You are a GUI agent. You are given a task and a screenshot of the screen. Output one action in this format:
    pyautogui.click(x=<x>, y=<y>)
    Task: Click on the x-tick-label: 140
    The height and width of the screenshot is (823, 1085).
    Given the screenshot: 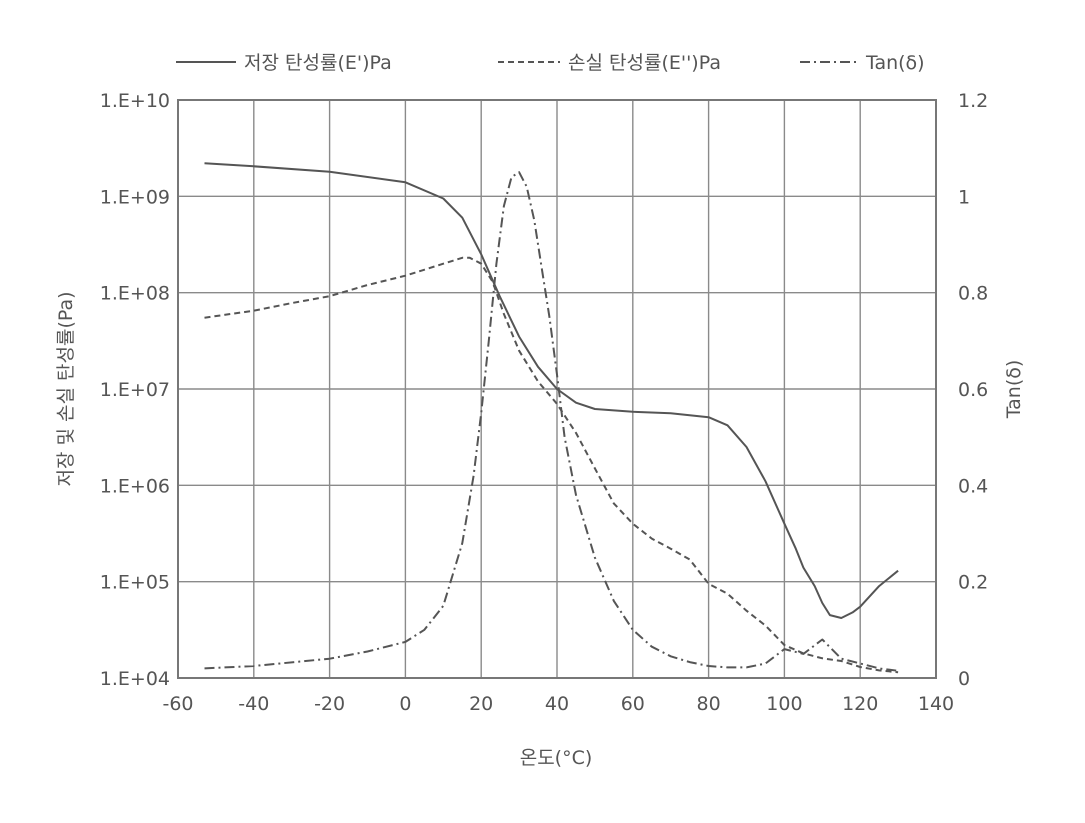 What is the action you would take?
    pyautogui.click(x=936, y=704)
    